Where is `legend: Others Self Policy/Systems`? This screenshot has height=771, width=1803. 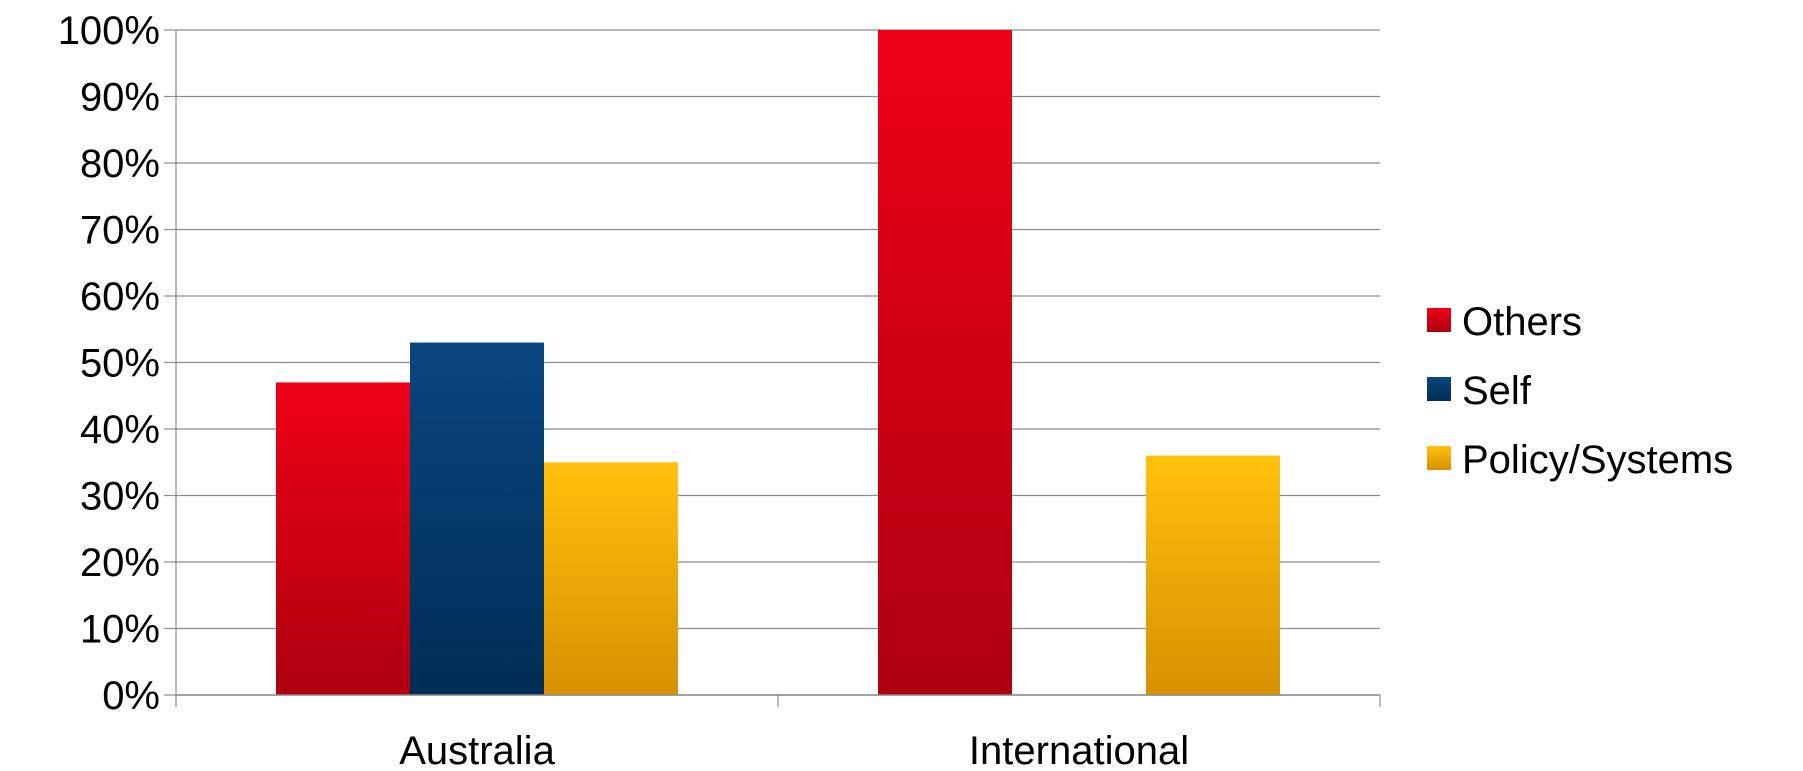 legend: Others Self Policy/Systems is located at coordinates (1580, 391).